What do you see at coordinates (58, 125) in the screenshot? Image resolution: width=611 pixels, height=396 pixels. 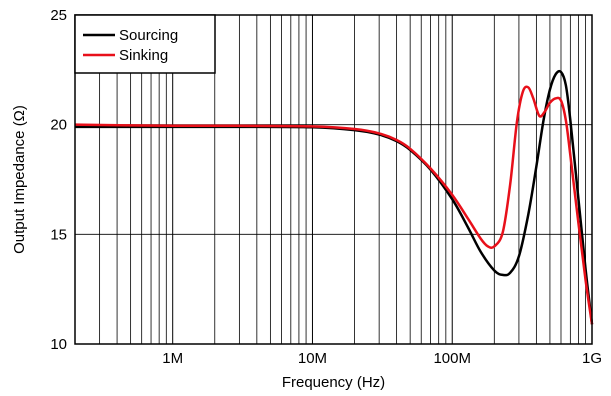 I see `y-tick-label: 20` at bounding box center [58, 125].